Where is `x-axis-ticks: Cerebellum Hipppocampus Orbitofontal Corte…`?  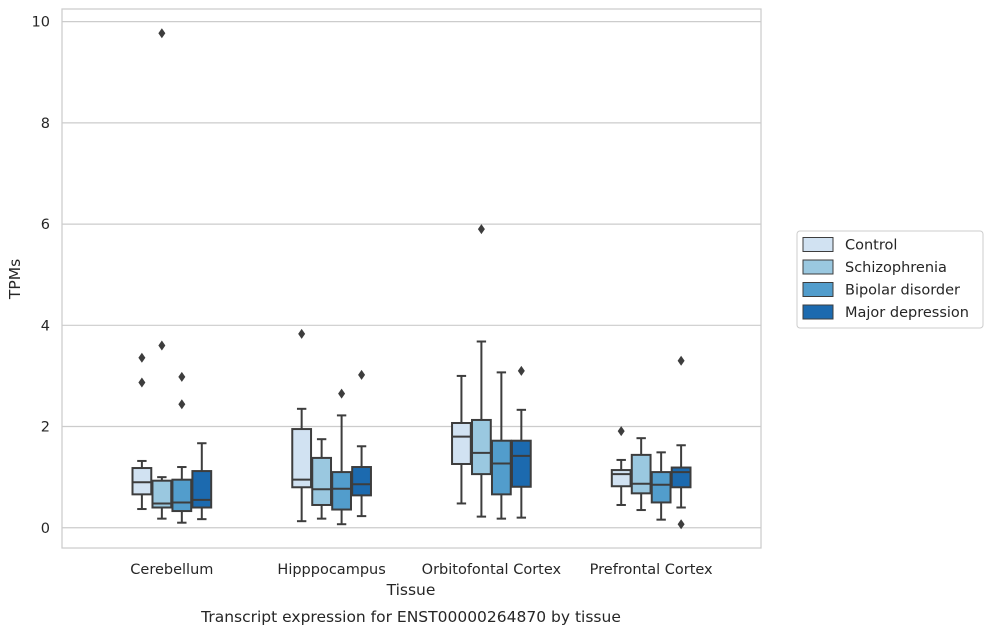 x-axis-ticks: Cerebellum Hipppocampus Orbitofontal Corte… is located at coordinates (421, 570).